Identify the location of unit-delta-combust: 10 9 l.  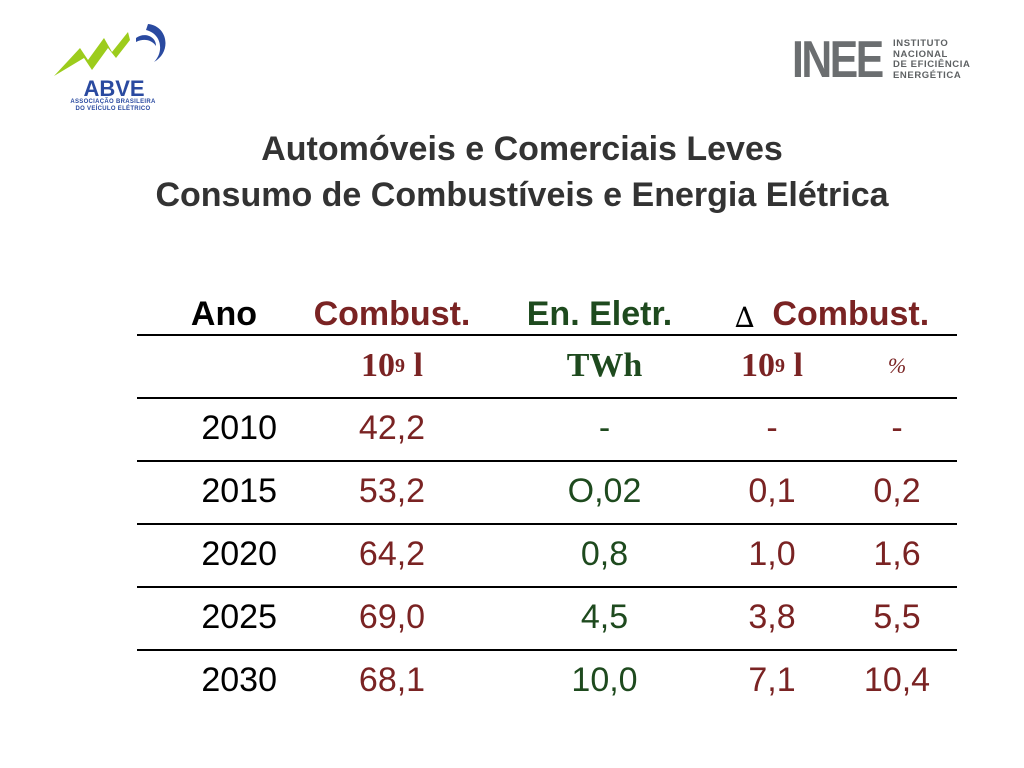
(772, 365).